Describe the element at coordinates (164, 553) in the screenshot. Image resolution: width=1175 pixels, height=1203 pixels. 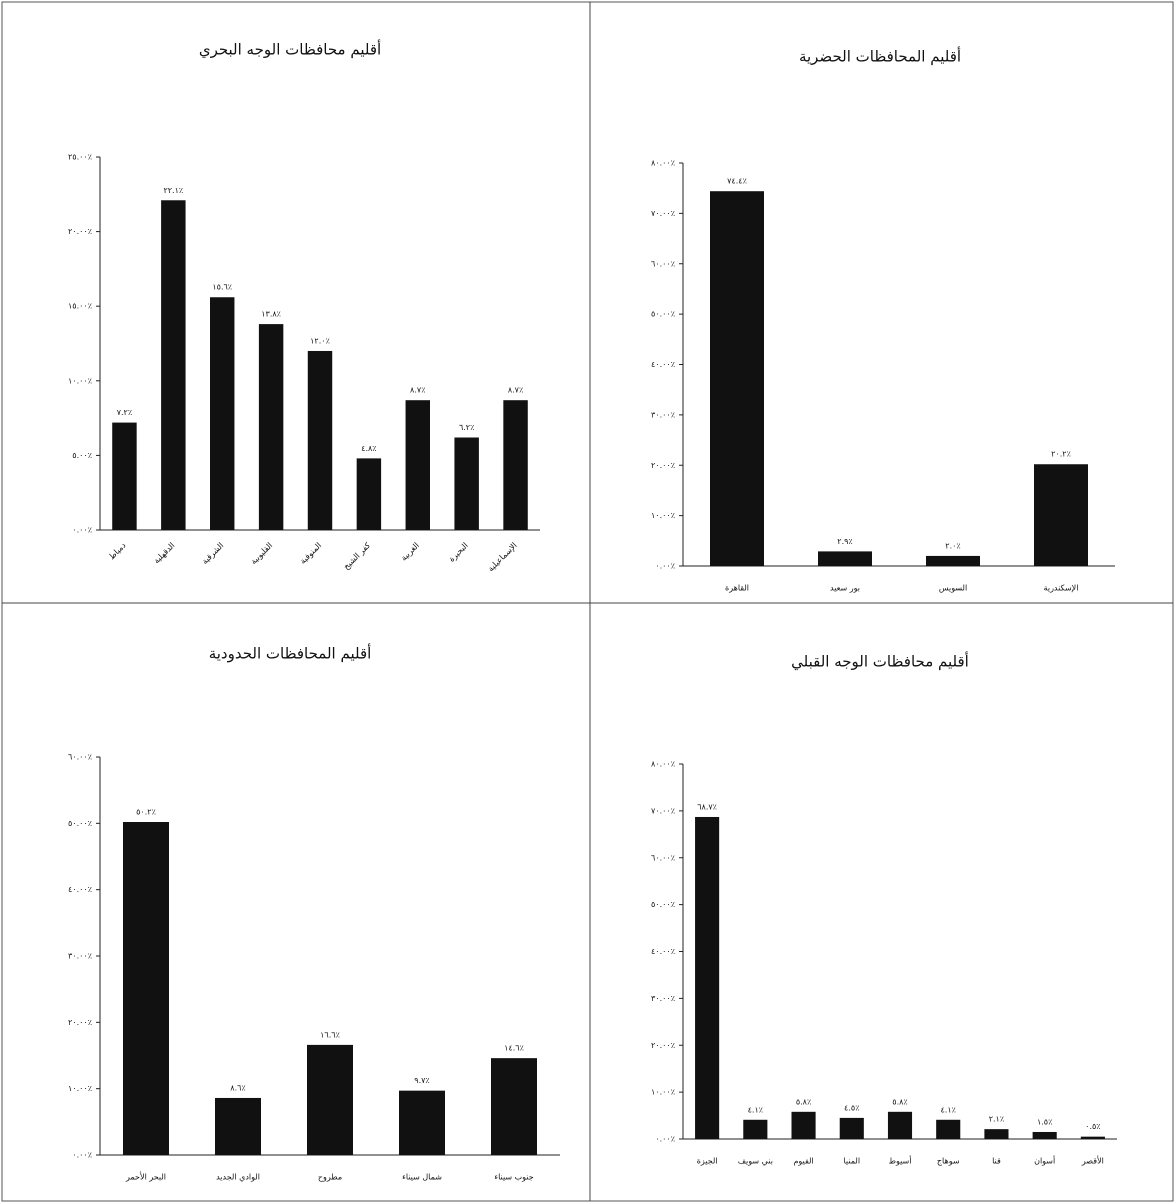
I see `x-tick-label: الدقهلية` at that location.